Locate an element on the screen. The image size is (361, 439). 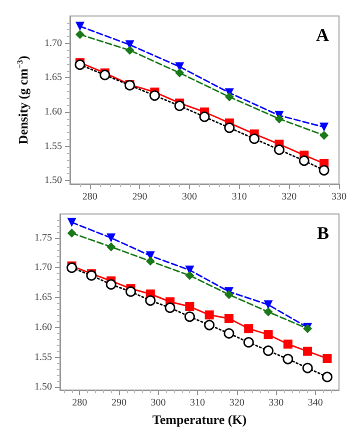
annotation: B is located at coordinates (323, 233).